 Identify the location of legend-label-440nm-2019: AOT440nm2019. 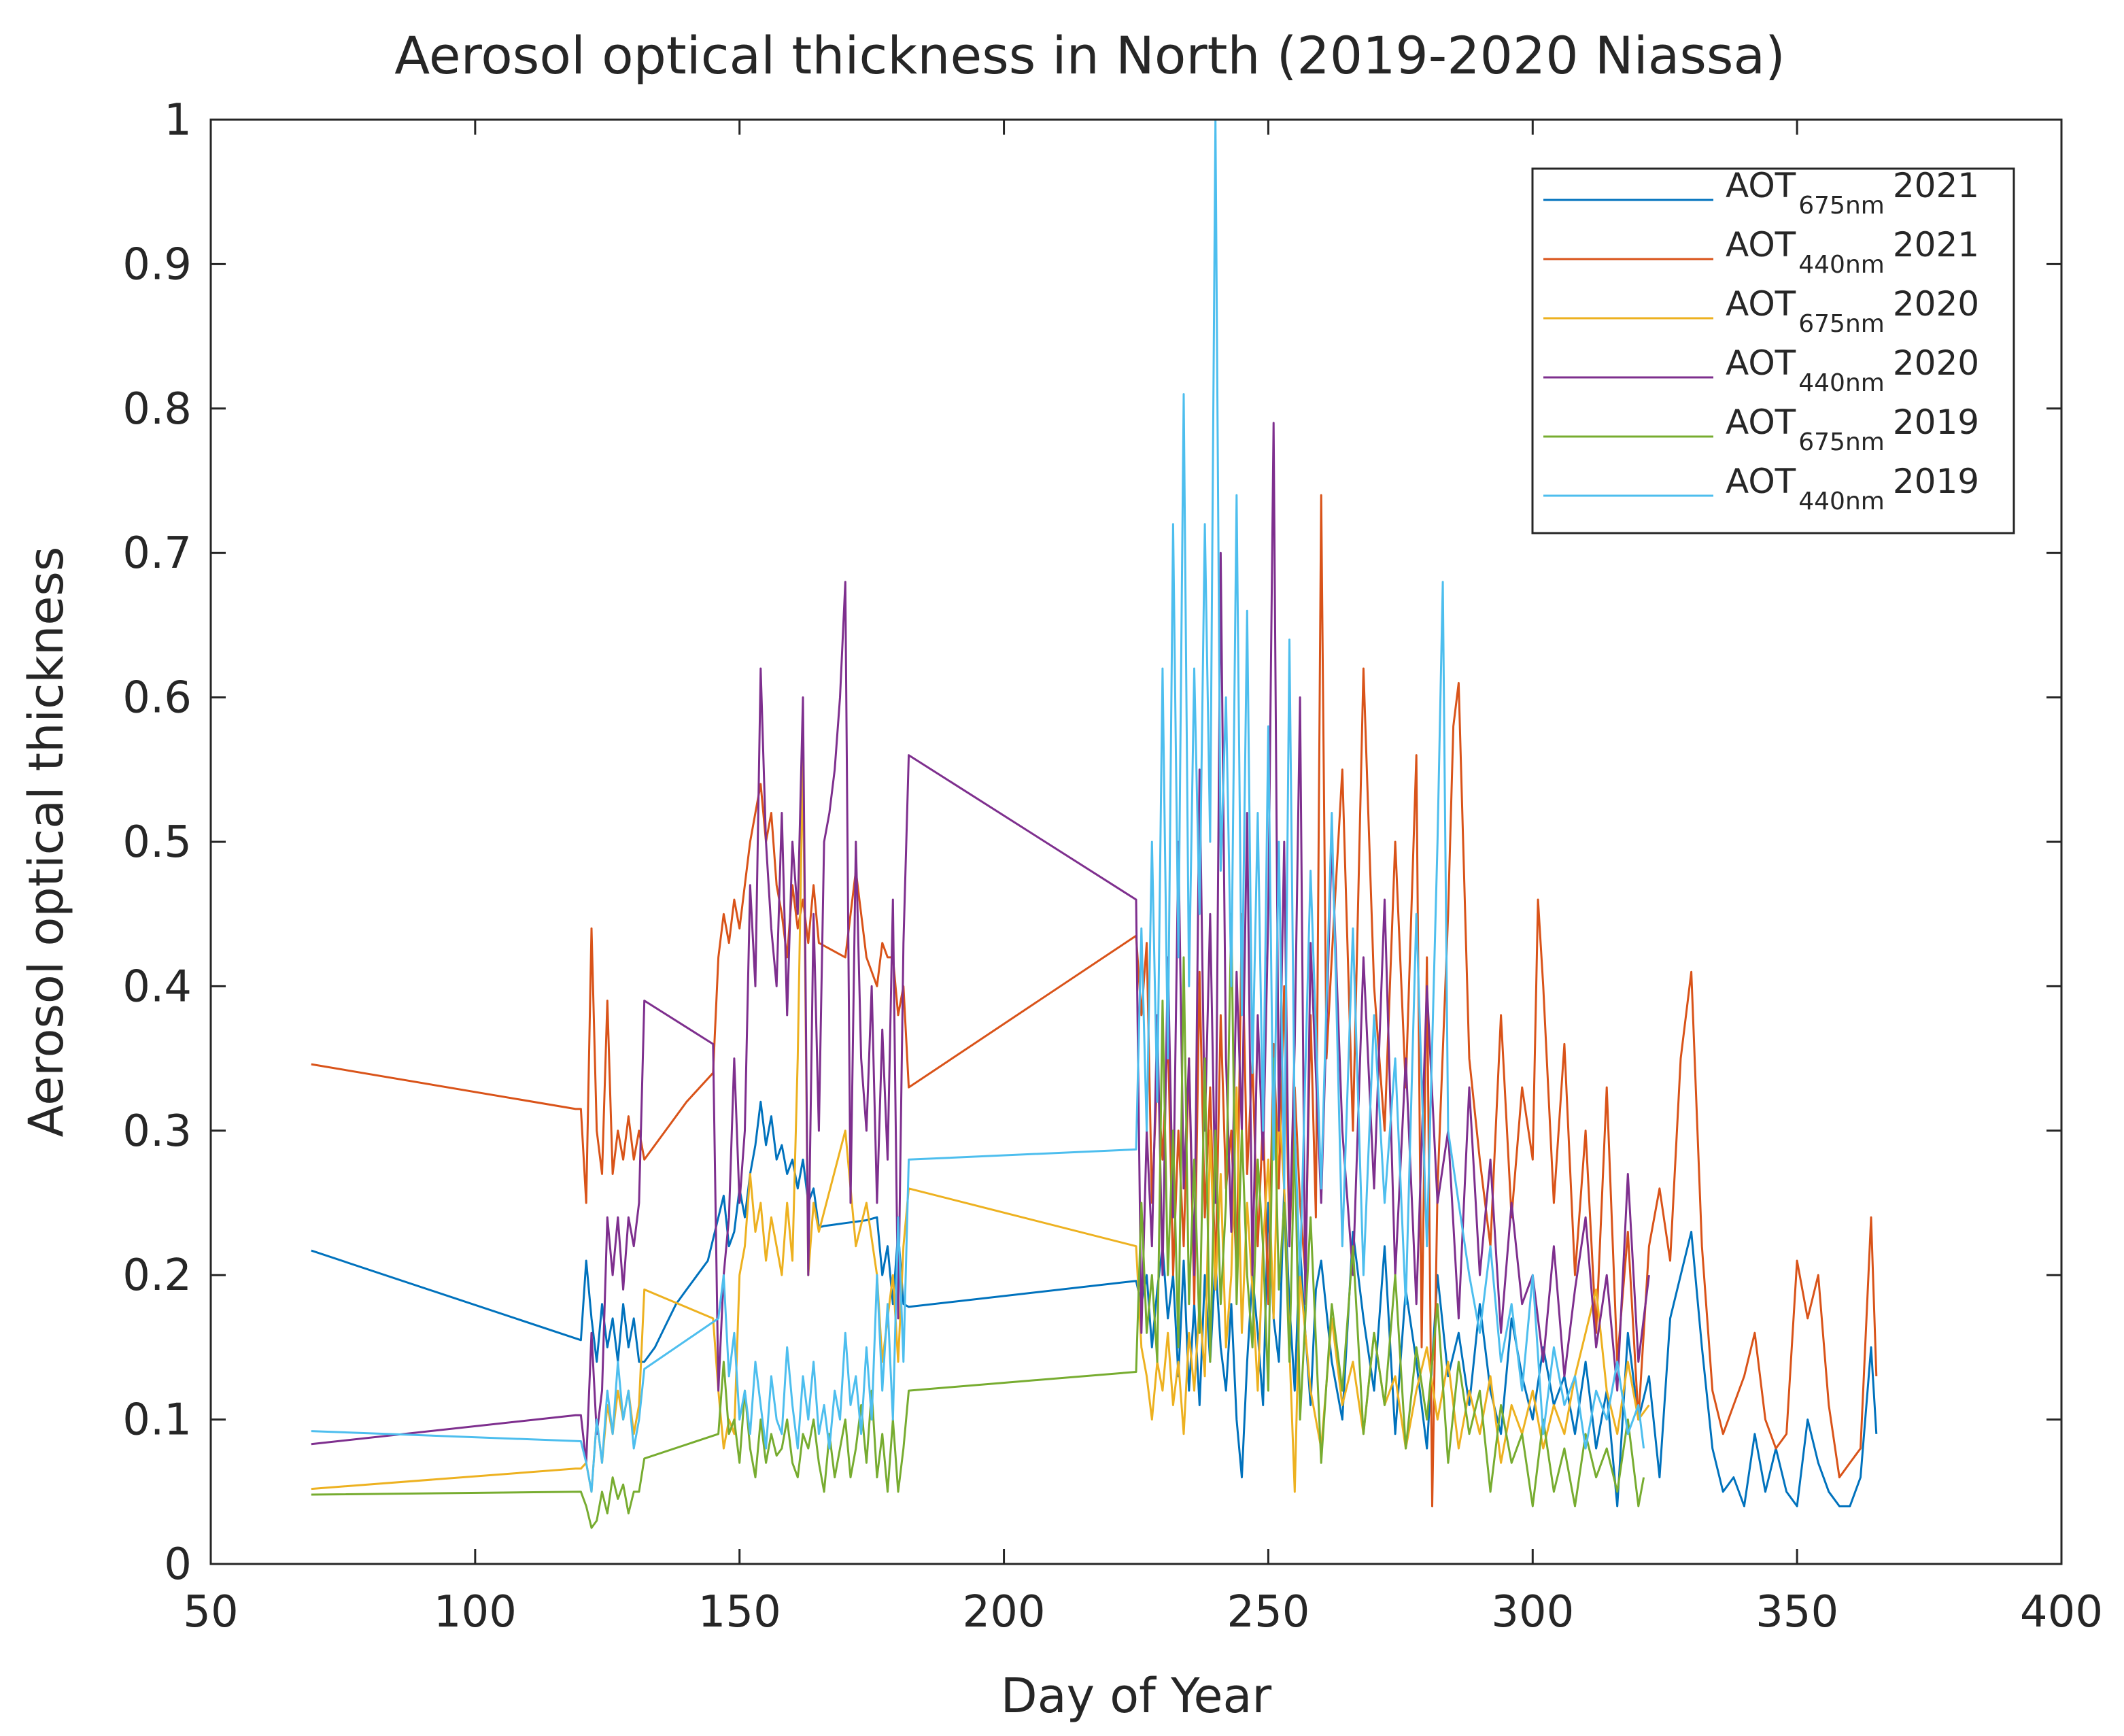
(1852, 488).